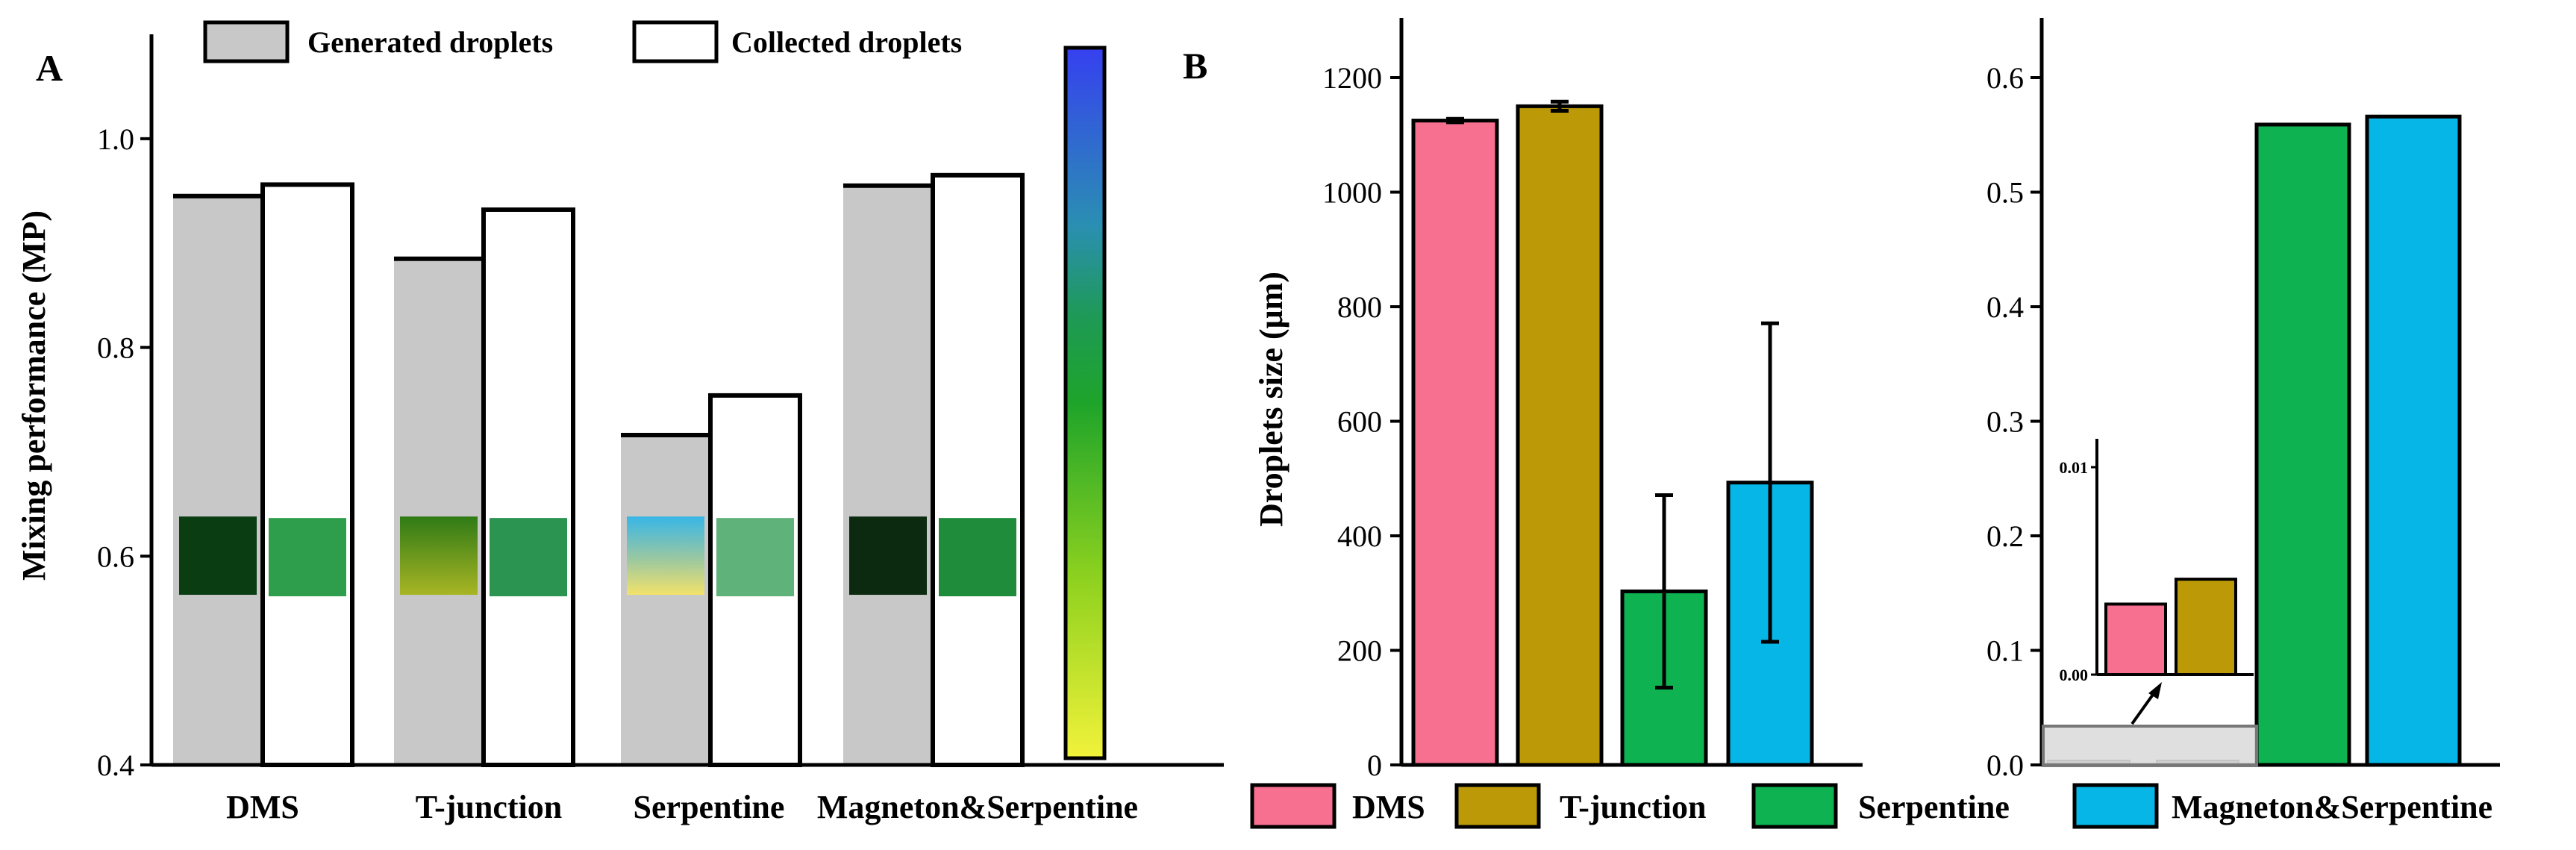  I want to click on panel-label-a: A, so click(49, 68).